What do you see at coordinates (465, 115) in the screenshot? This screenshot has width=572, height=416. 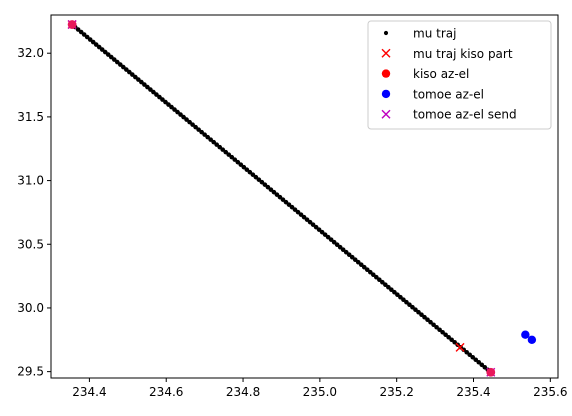 I see `legend-label: tomoe az-el send` at bounding box center [465, 115].